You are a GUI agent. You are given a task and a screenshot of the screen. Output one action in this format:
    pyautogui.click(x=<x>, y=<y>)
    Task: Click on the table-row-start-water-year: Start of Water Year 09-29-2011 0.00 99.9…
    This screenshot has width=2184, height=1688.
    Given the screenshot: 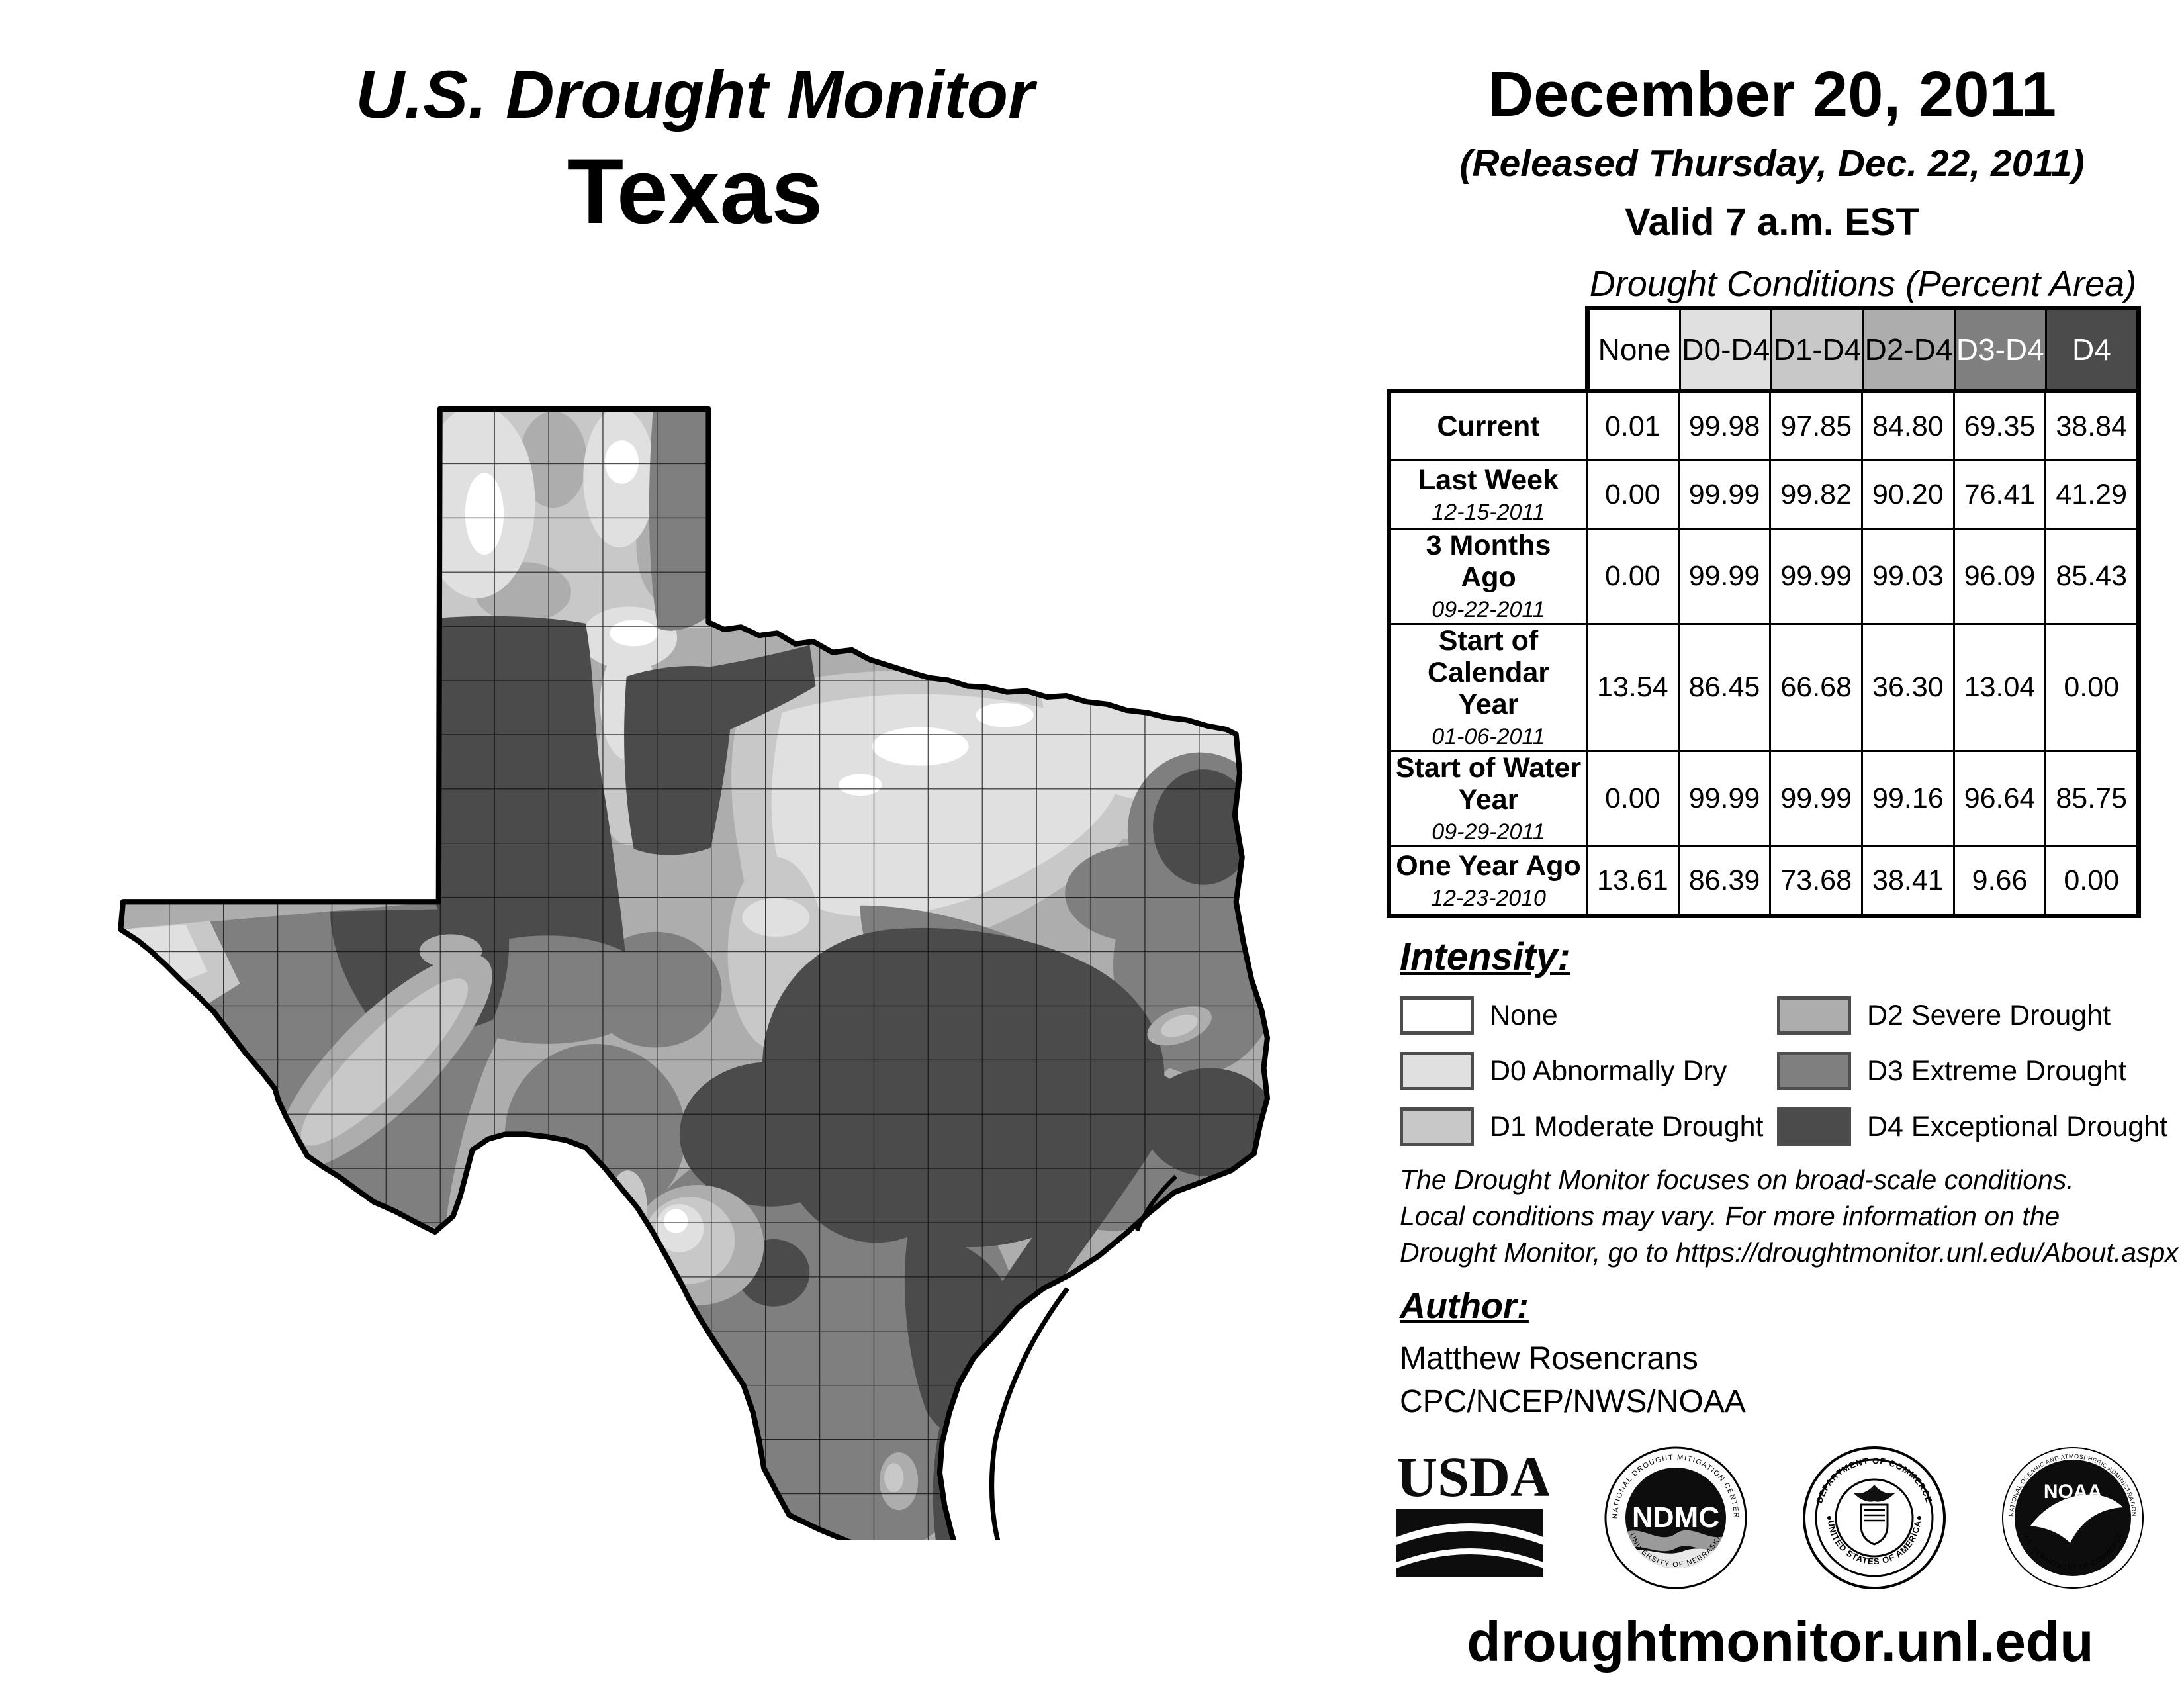 What is the action you would take?
    pyautogui.click(x=1763, y=797)
    